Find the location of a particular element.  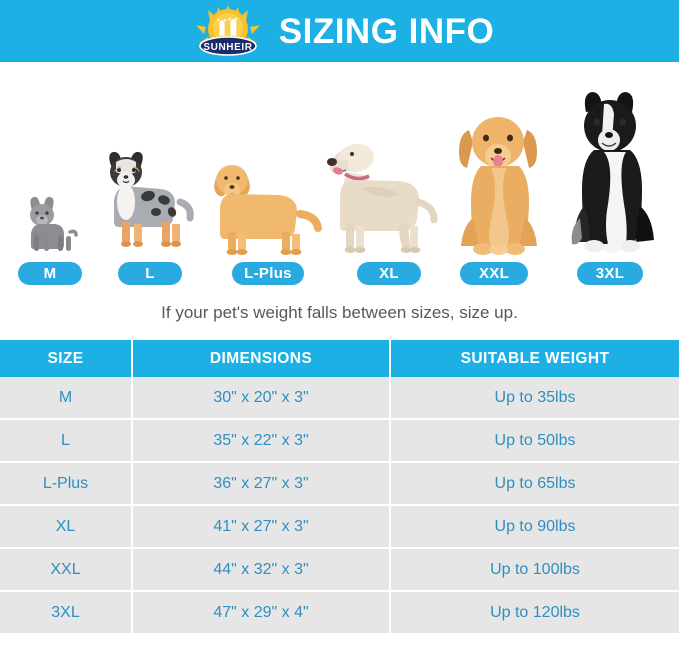

dog-illustration-l-plus is located at coordinates (265, 204).